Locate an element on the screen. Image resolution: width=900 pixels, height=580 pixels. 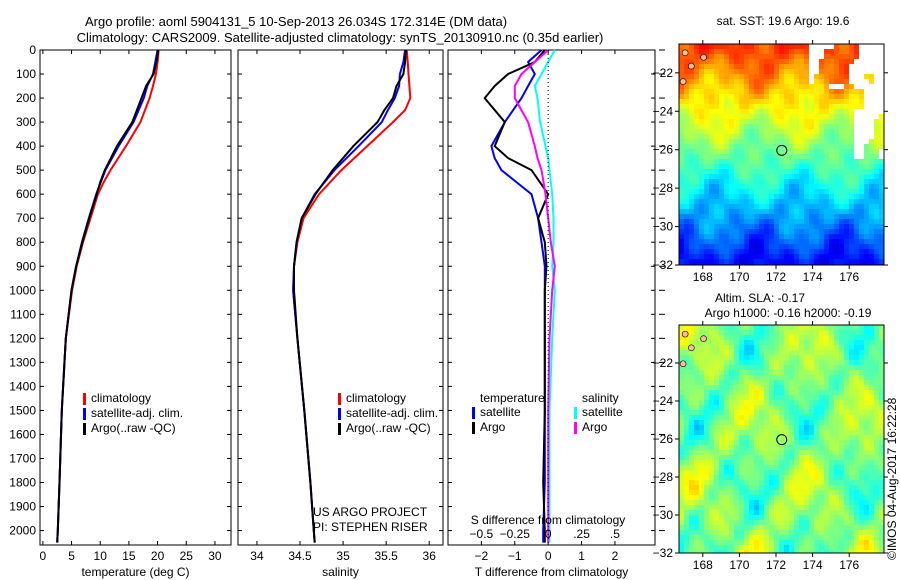
x-tick-label: −1 is located at coordinates (515, 556).